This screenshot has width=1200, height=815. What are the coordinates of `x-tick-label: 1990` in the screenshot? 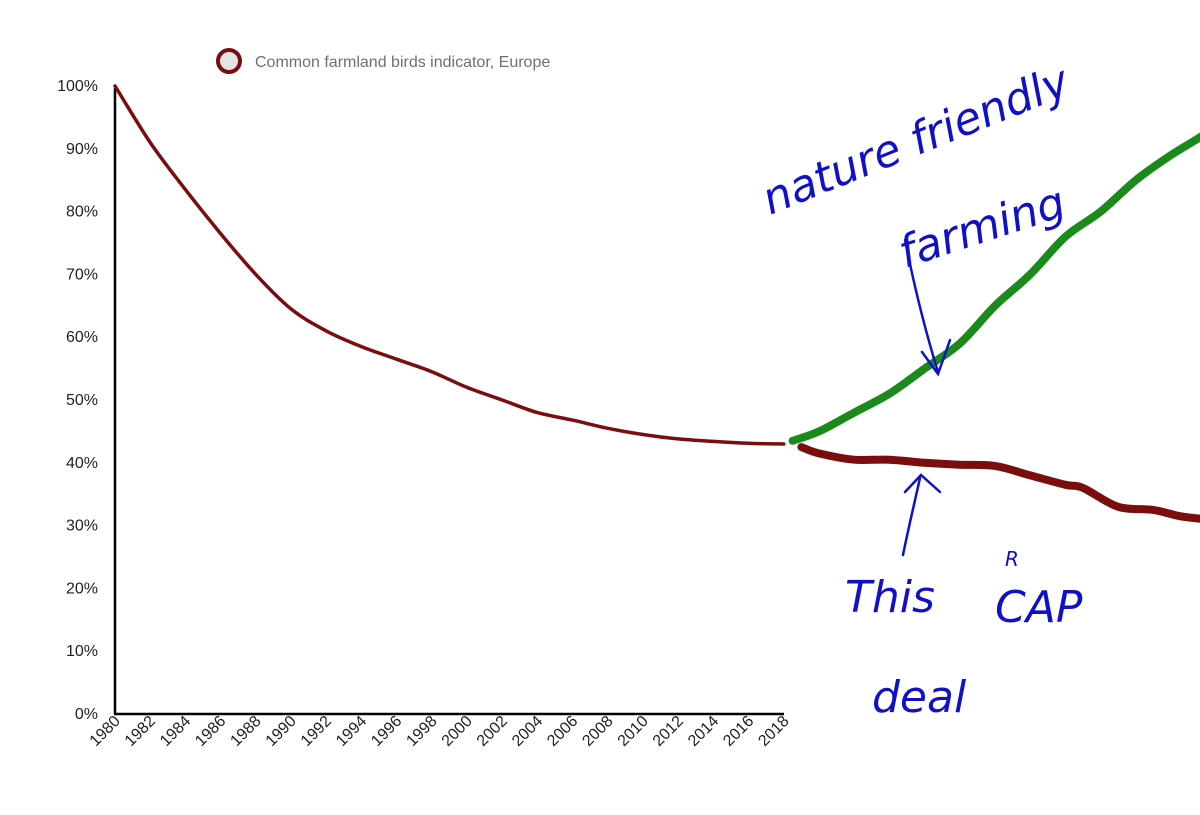 It's located at (281, 731).